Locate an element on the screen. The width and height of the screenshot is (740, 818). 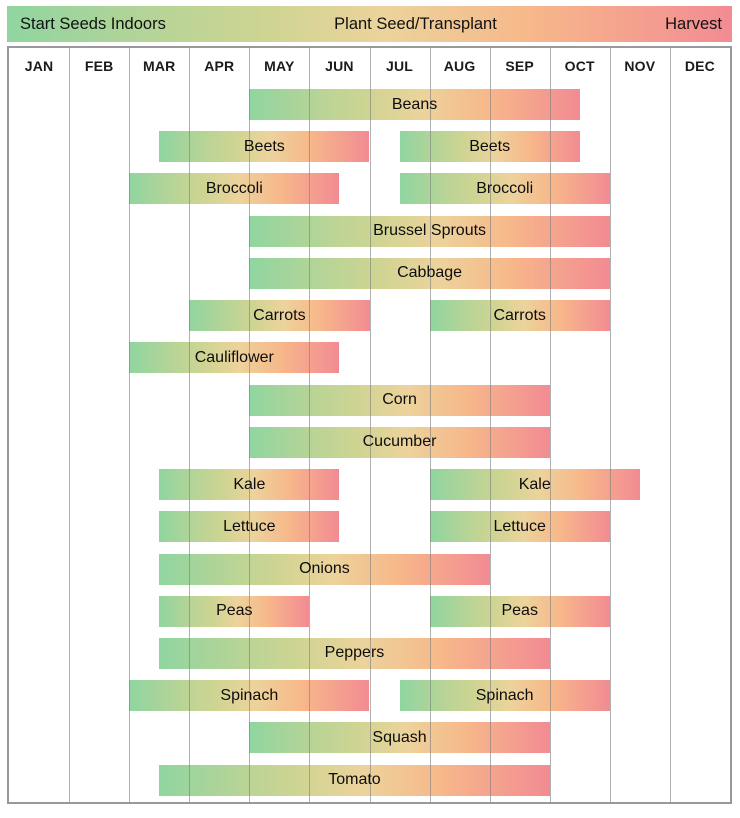
bar-label: Cucumber is located at coordinates (399, 442).